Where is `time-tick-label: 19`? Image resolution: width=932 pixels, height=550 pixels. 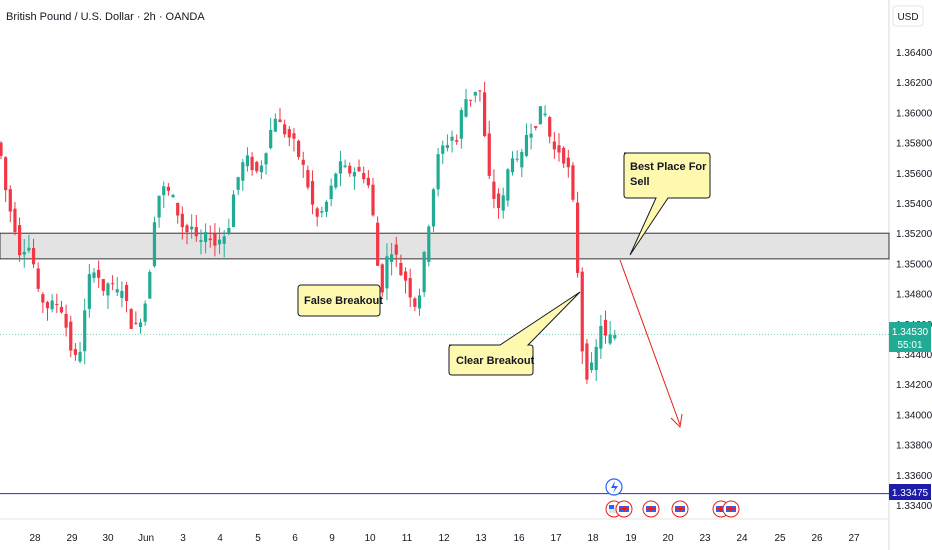 time-tick-label: 19 is located at coordinates (631, 538).